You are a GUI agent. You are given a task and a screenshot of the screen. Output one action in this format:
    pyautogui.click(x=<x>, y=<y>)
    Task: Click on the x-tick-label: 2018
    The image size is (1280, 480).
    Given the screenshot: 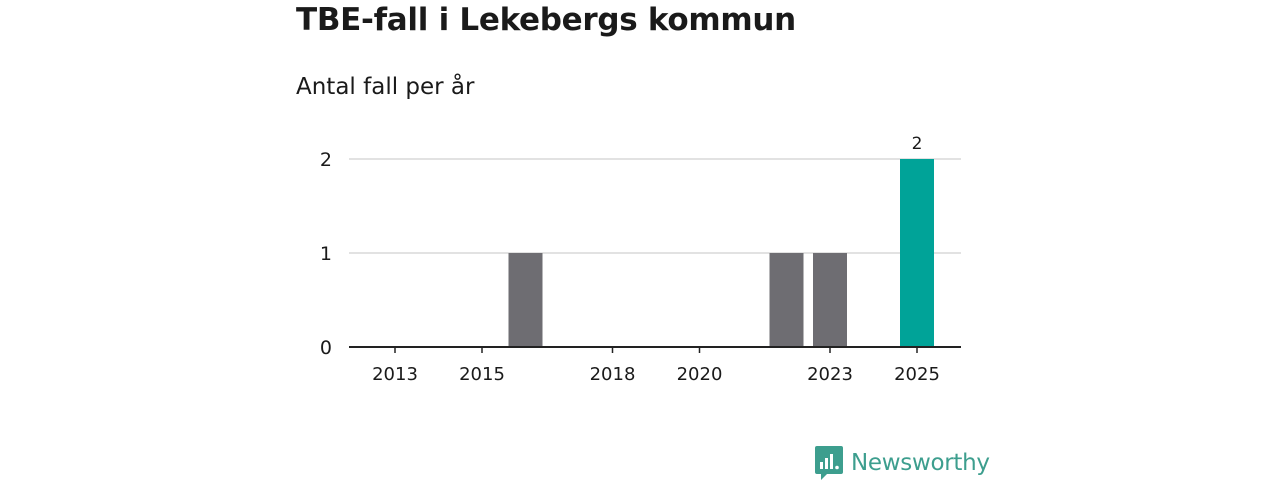 What is the action you would take?
    pyautogui.click(x=613, y=374)
    